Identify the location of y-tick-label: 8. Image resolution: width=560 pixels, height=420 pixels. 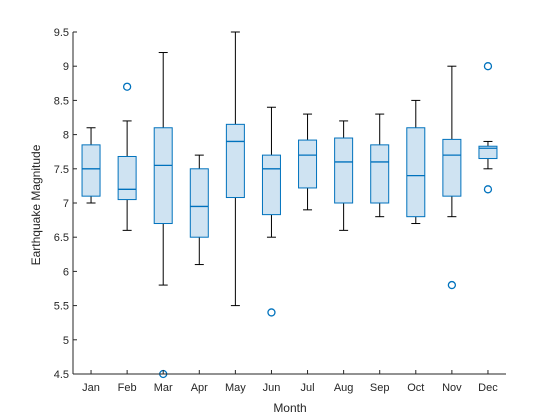
(66, 136).